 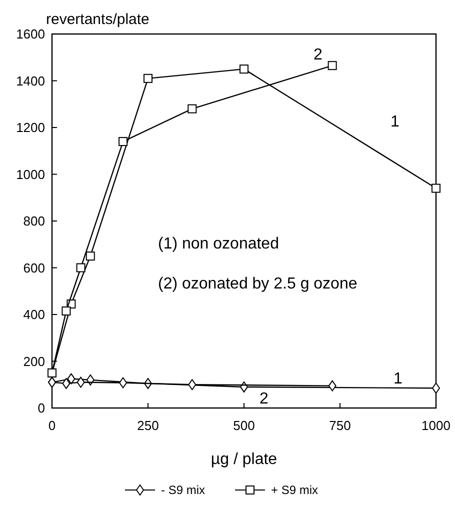 I want to click on y-tick-label: 1000, so click(x=30, y=174).